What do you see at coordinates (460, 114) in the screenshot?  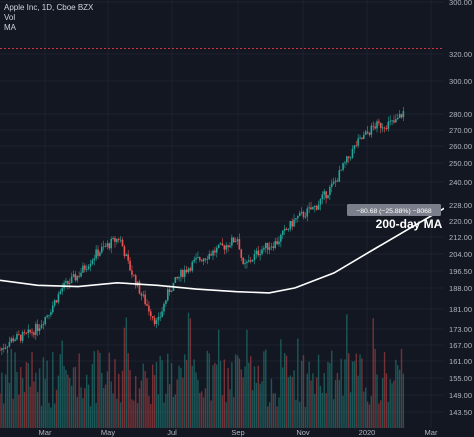 I see `price-tick-label: 280.00` at bounding box center [460, 114].